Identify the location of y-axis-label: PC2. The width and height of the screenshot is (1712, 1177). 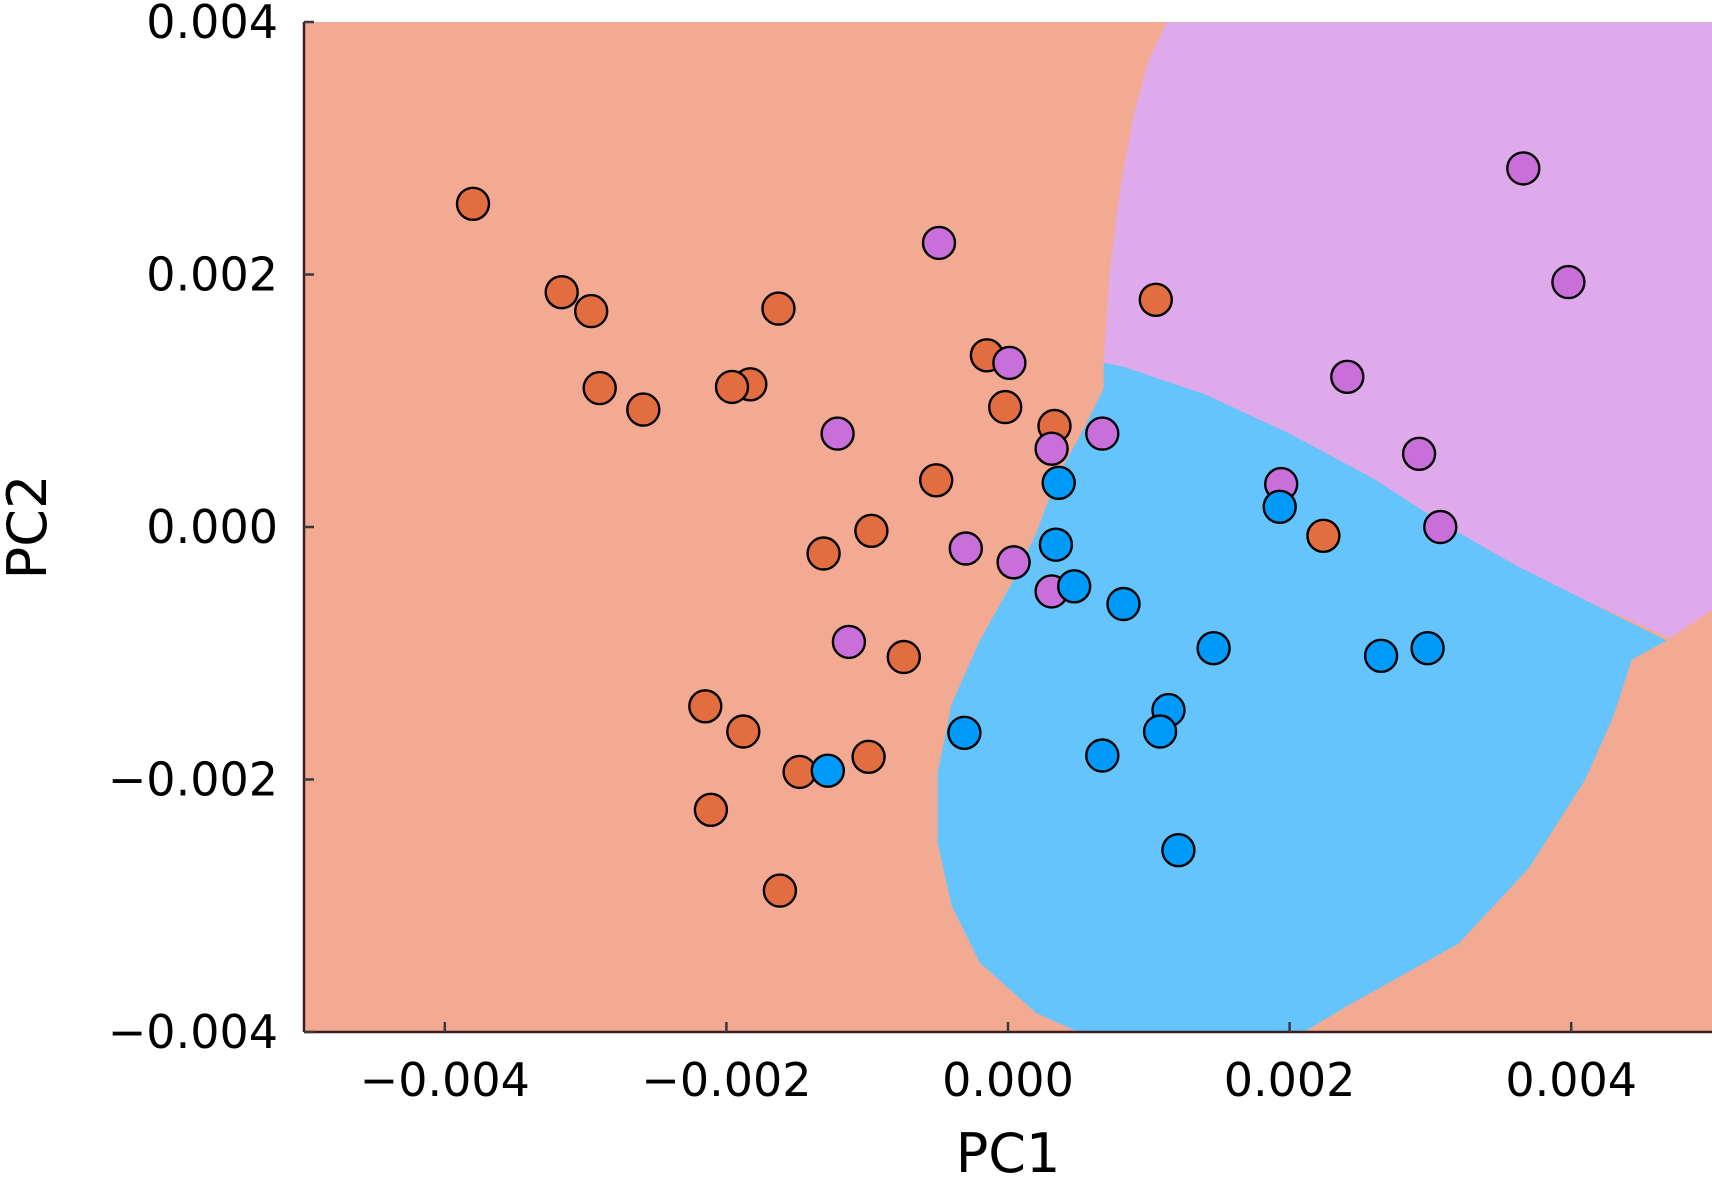
(29, 527).